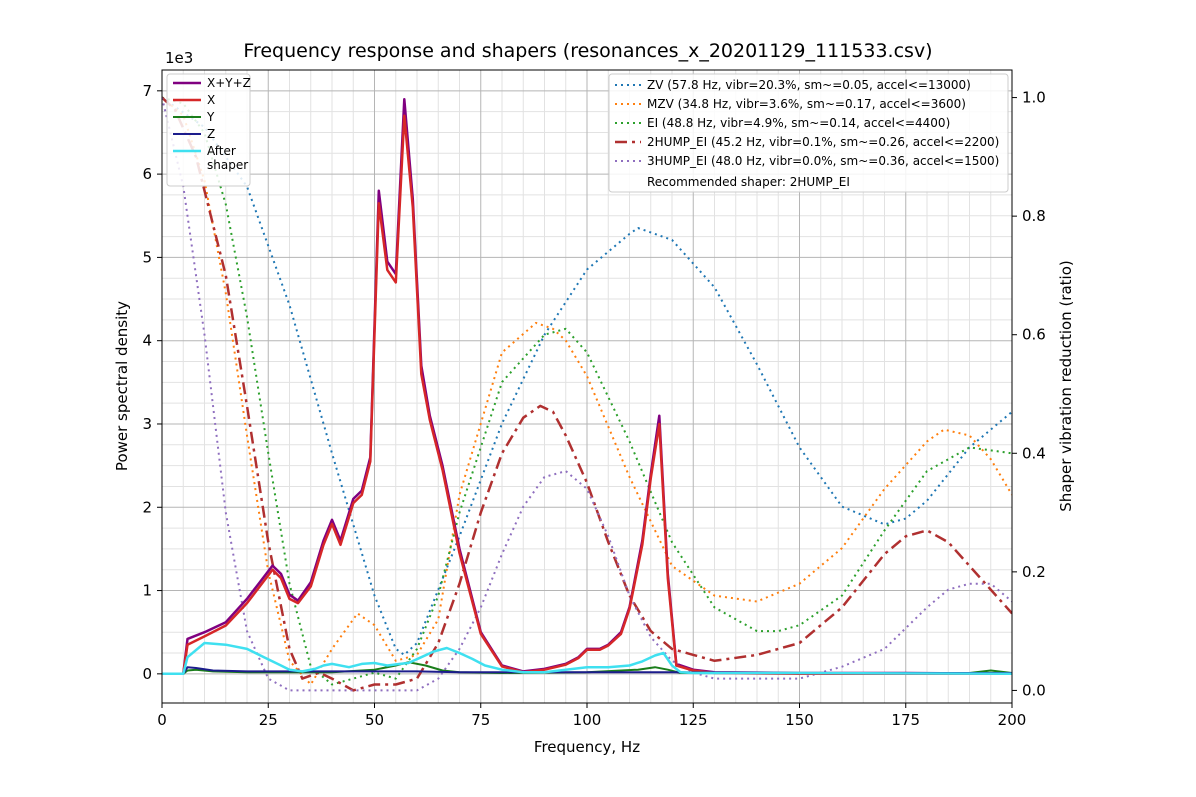 The image size is (1196, 797). Describe the element at coordinates (799, 720) in the screenshot. I see `x-tick-label: 150` at that location.